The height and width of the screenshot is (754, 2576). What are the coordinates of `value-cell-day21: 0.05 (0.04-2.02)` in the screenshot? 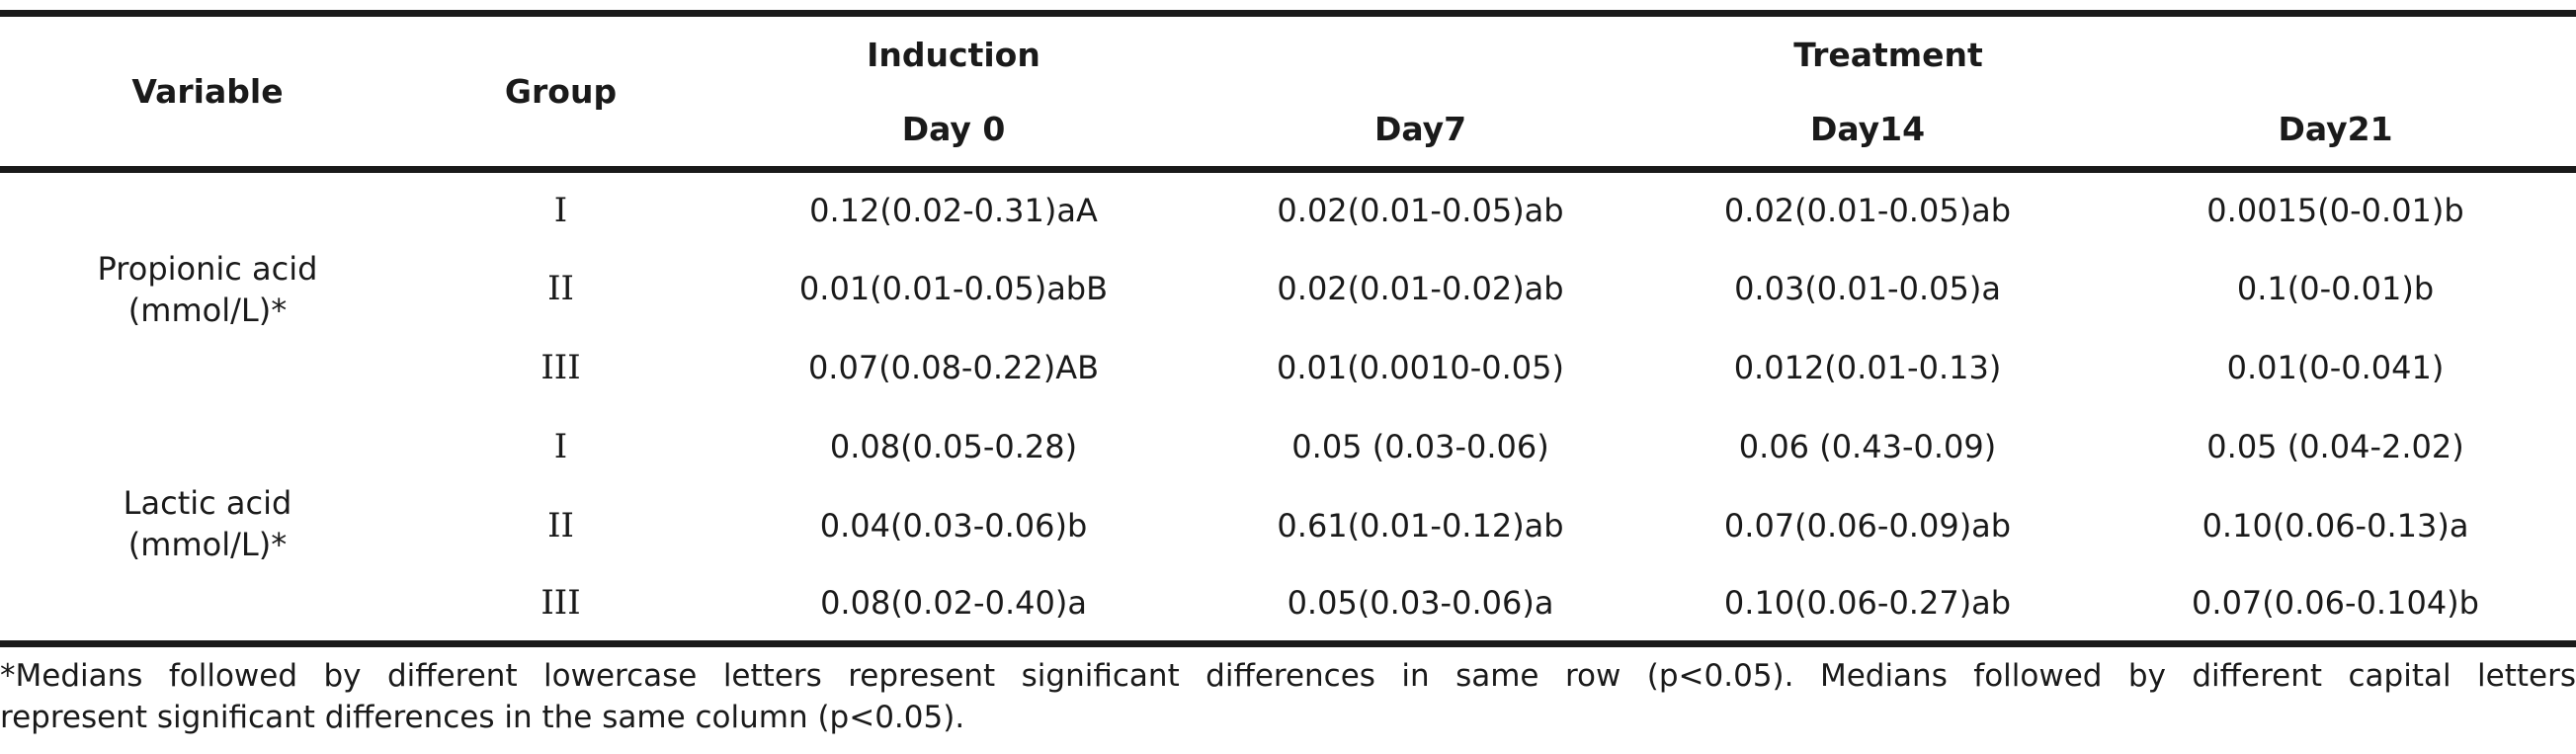 It's located at (2335, 446).